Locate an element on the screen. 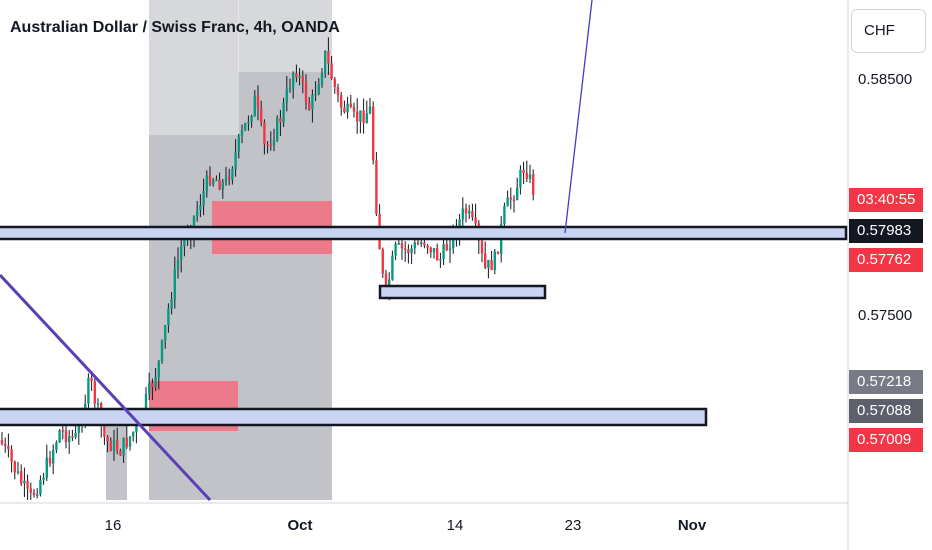  projection-line is located at coordinates (578, 117).